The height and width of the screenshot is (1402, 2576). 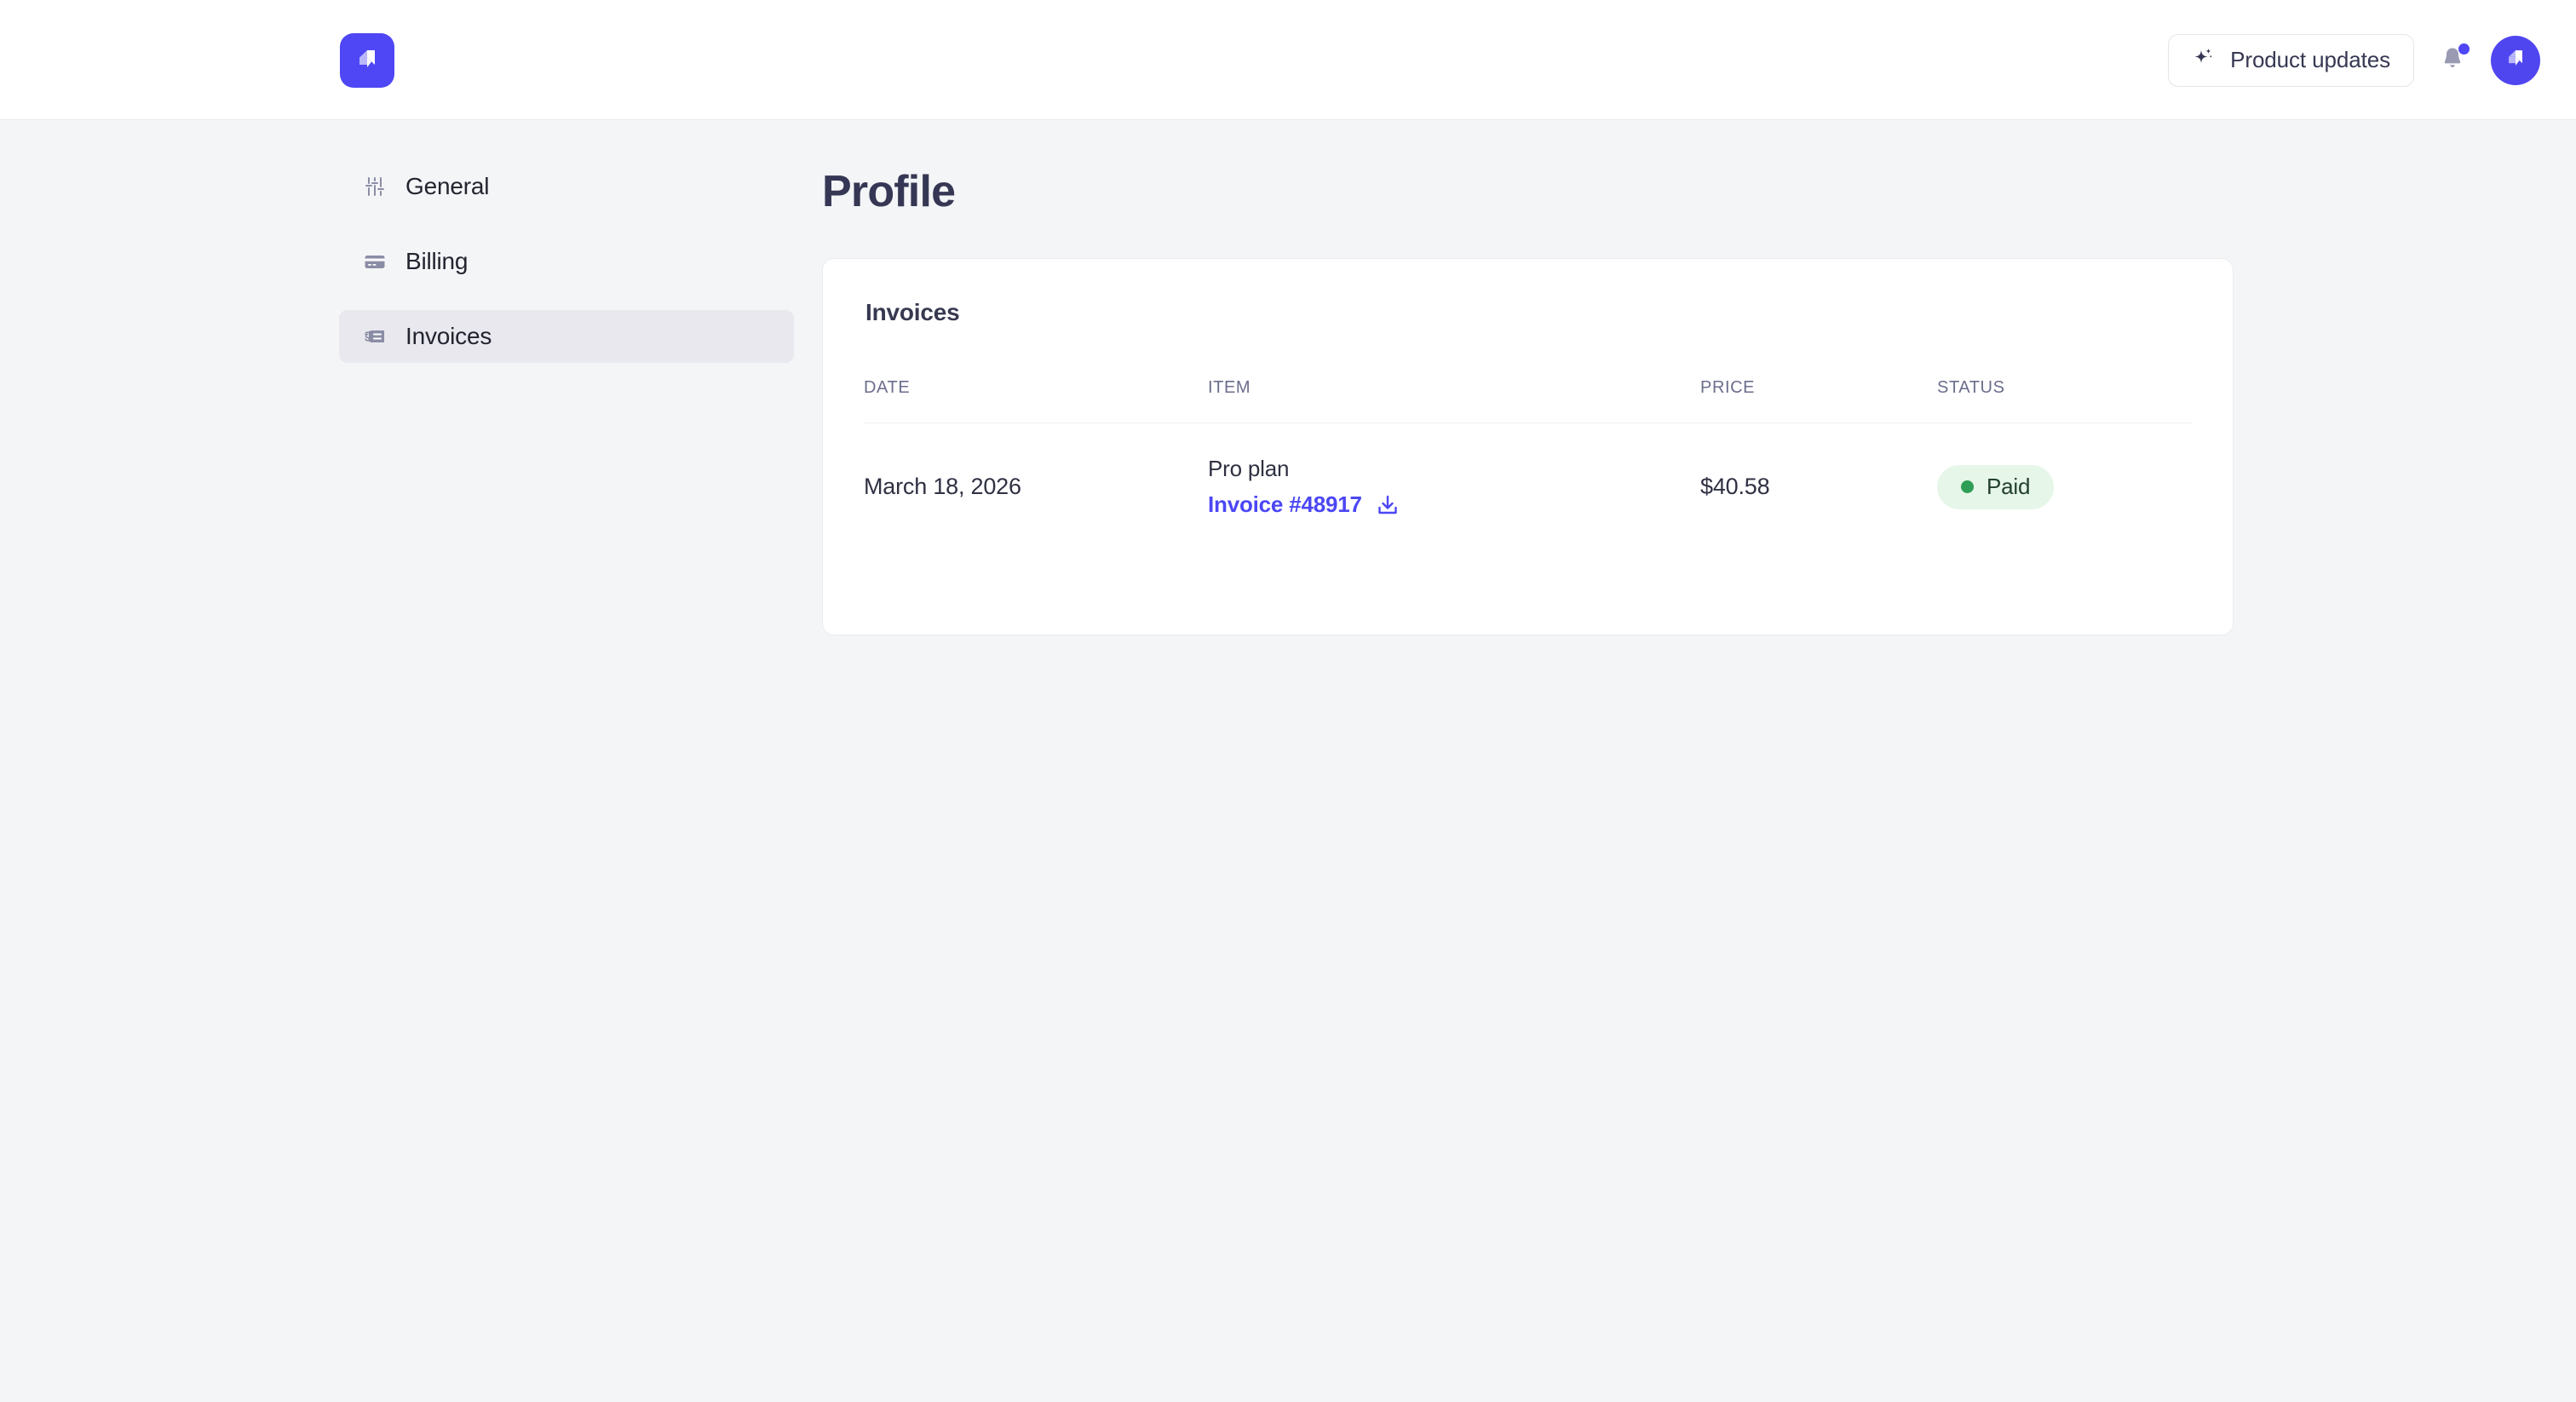 I want to click on bell-icon, so click(x=2452, y=60).